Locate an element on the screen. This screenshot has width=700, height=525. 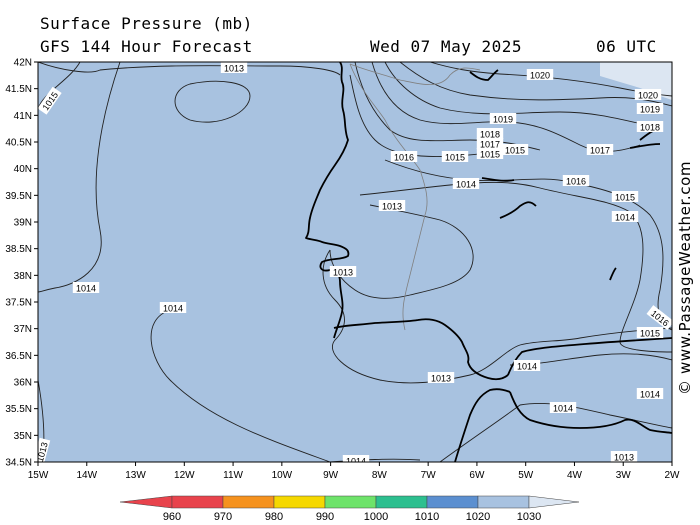
isobar-1013-land is located at coordinates (401, 251).